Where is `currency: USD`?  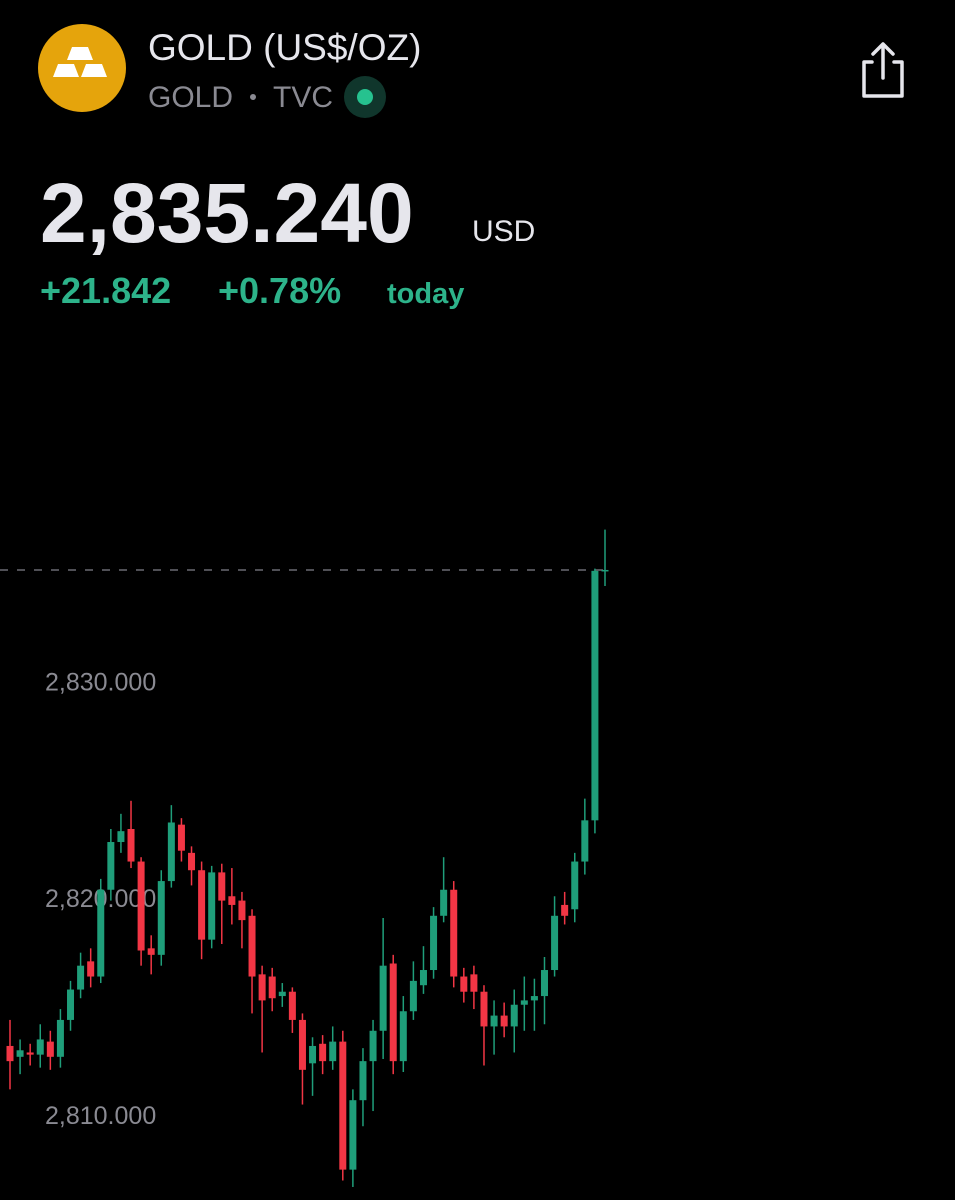 currency: USD is located at coordinates (503, 231).